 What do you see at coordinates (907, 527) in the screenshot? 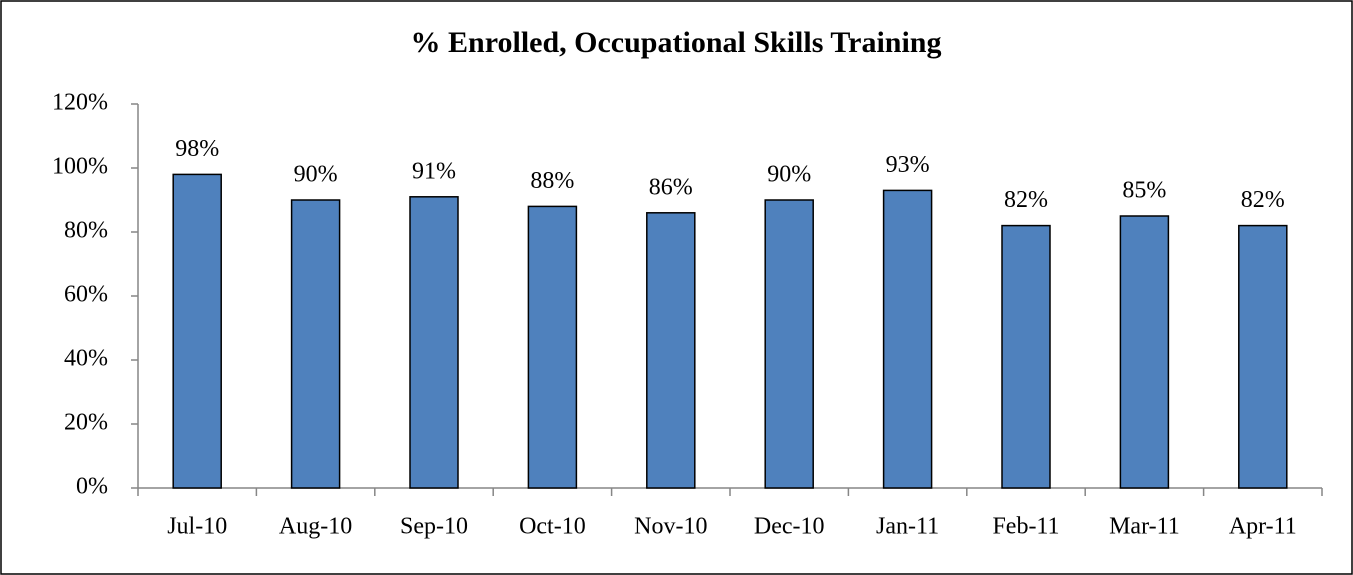
I see `x-tick-label: Jan-11` at bounding box center [907, 527].